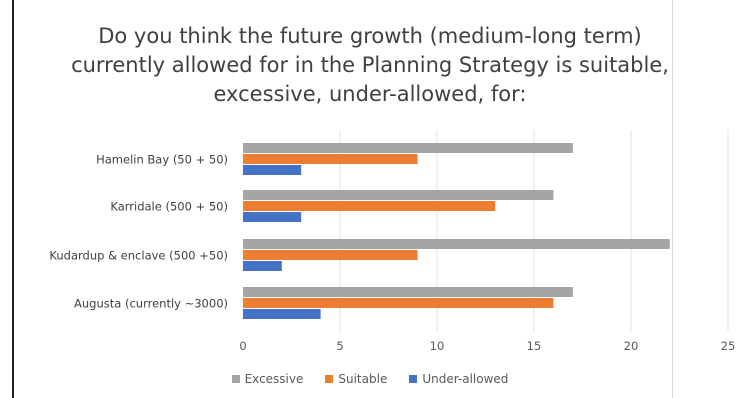 This screenshot has height=398, width=740. I want to click on legend: Excessive Suitable Under-allowed, so click(370, 379).